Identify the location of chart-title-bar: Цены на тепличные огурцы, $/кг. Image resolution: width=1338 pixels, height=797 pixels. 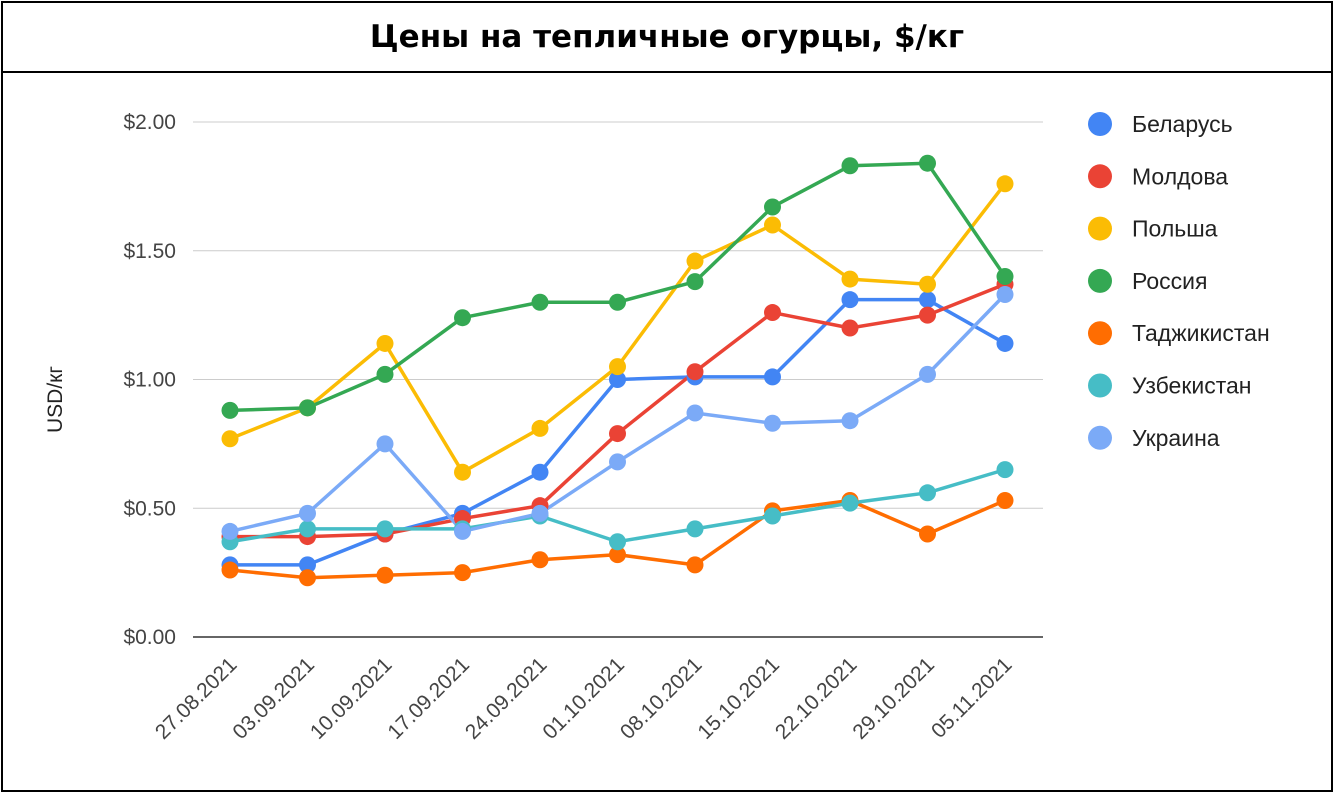
(667, 38).